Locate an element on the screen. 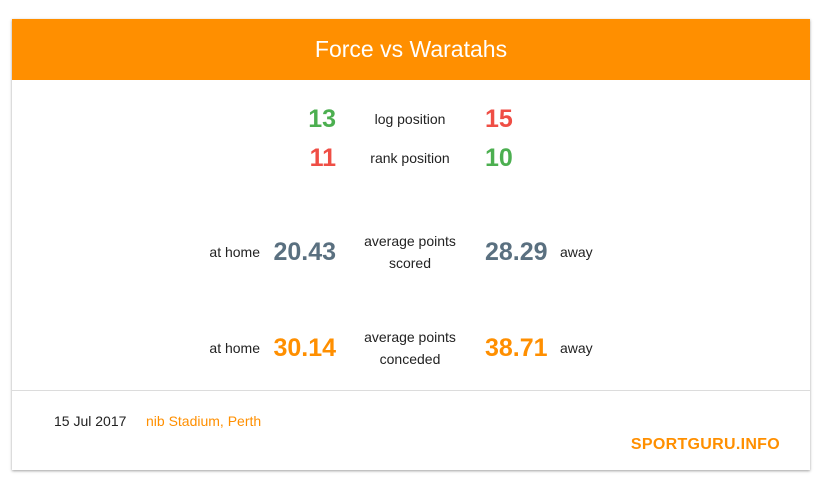 Image resolution: width=823 pixels, height=498 pixels. home-points-scored: 20.43 is located at coordinates (304, 252).